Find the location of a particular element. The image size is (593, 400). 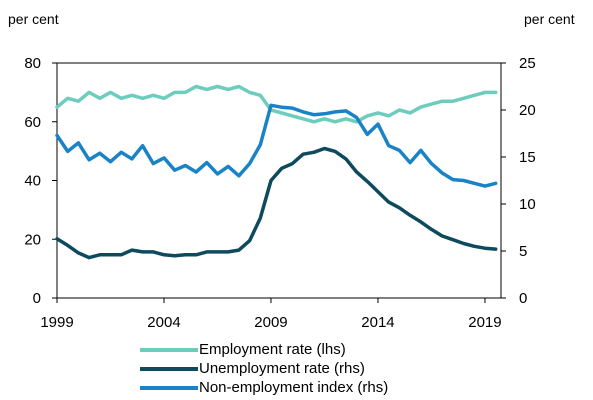

right-axis-tick-label: 10 is located at coordinates (527, 204).